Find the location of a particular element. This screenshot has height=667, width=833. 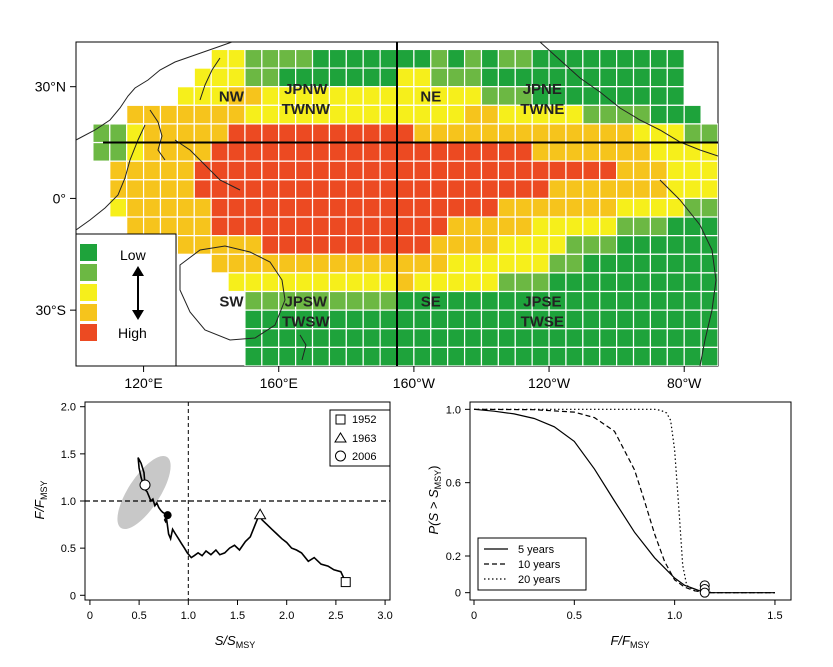

region-label-line: TWNW is located at coordinates (306, 109).